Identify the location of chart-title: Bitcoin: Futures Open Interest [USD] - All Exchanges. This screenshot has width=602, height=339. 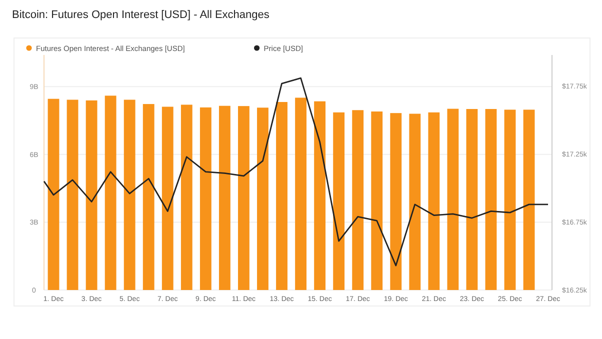
(141, 15).